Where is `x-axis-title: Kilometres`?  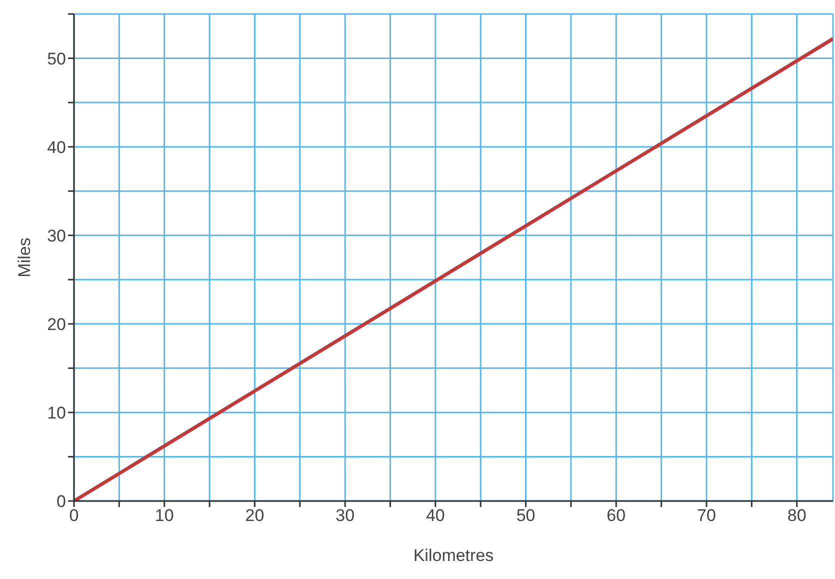
x-axis-title: Kilometres is located at coordinates (453, 556).